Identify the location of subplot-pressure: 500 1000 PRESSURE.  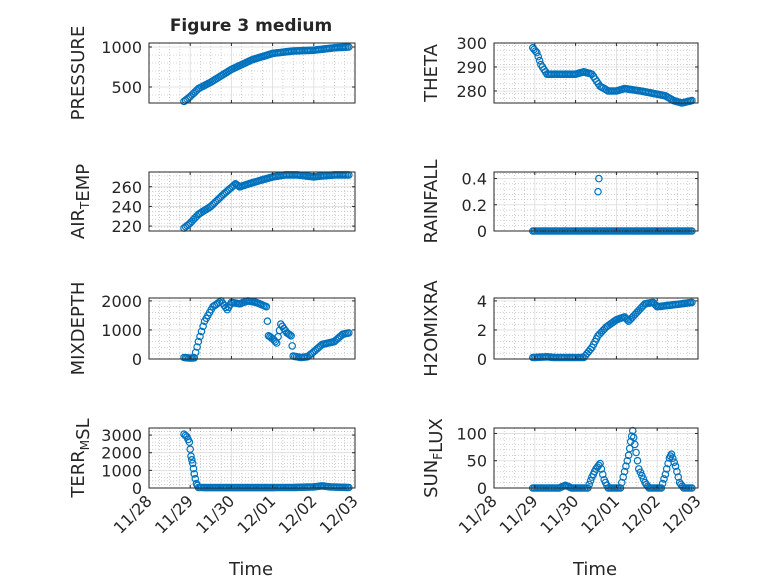
(212, 73).